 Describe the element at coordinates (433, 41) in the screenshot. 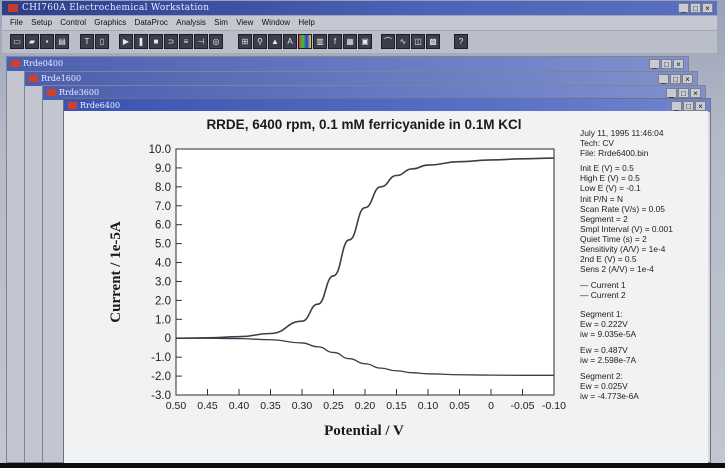

I see `grid-icon: ▩` at that location.